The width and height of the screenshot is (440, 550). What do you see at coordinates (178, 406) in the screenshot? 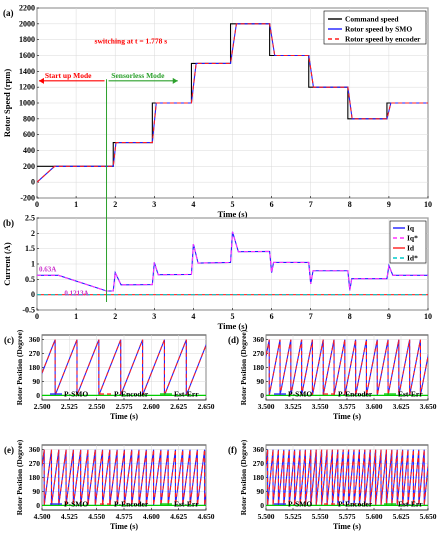
I see `x-tick-label: 2.625` at bounding box center [178, 406].